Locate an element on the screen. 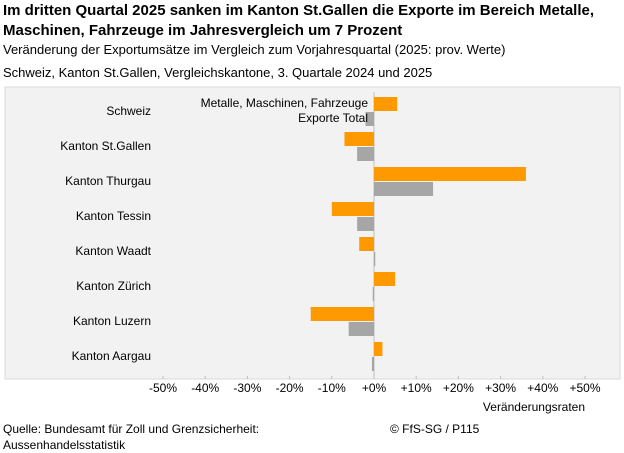 The width and height of the screenshot is (624, 453). credit: © FfS-SG / P115 is located at coordinates (435, 429).